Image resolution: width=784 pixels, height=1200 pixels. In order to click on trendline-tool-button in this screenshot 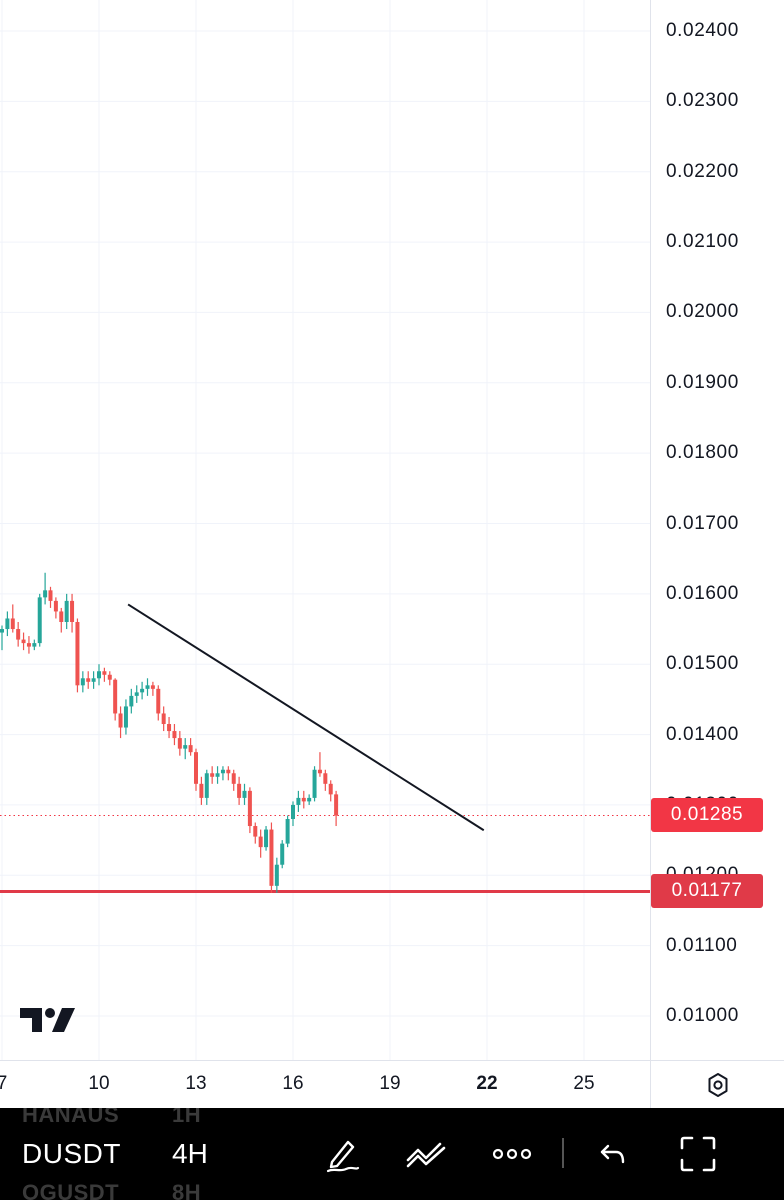, I will do `click(426, 1154)`.